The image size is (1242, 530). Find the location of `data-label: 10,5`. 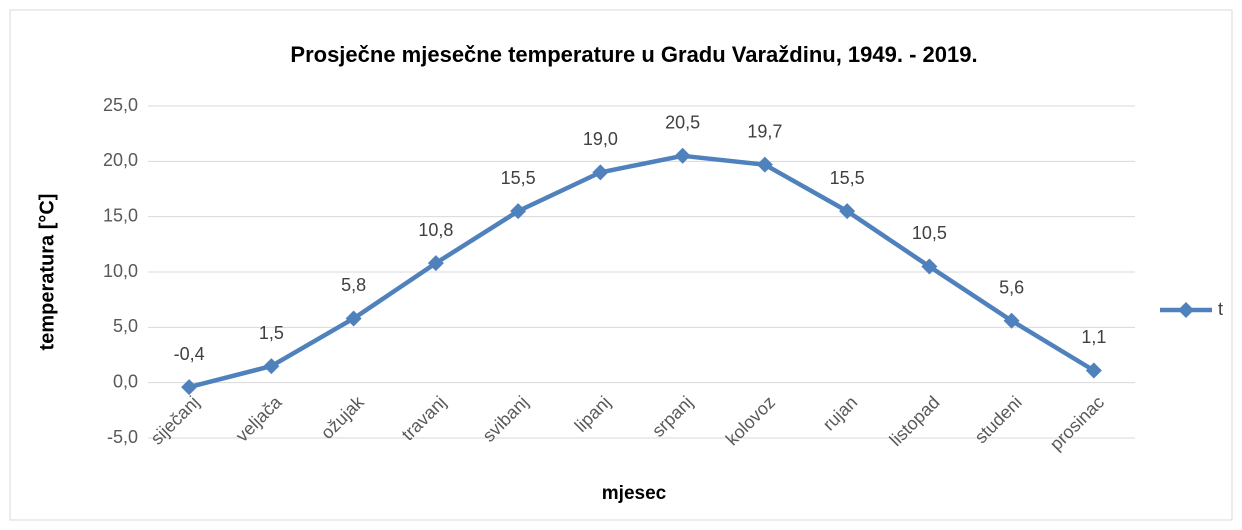

data-label: 10,5 is located at coordinates (929, 233).